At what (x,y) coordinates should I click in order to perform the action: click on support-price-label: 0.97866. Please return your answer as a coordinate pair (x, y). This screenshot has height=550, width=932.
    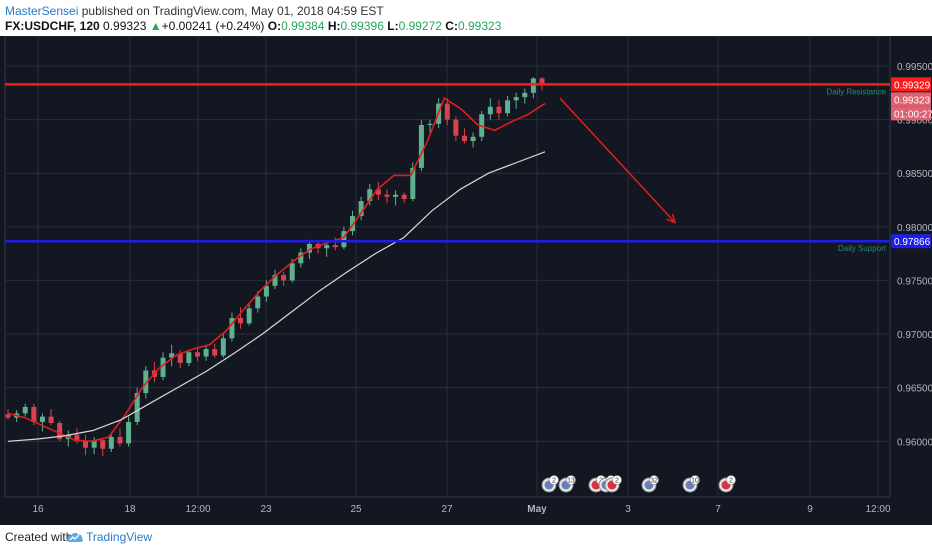
    Looking at the image, I should click on (912, 242).